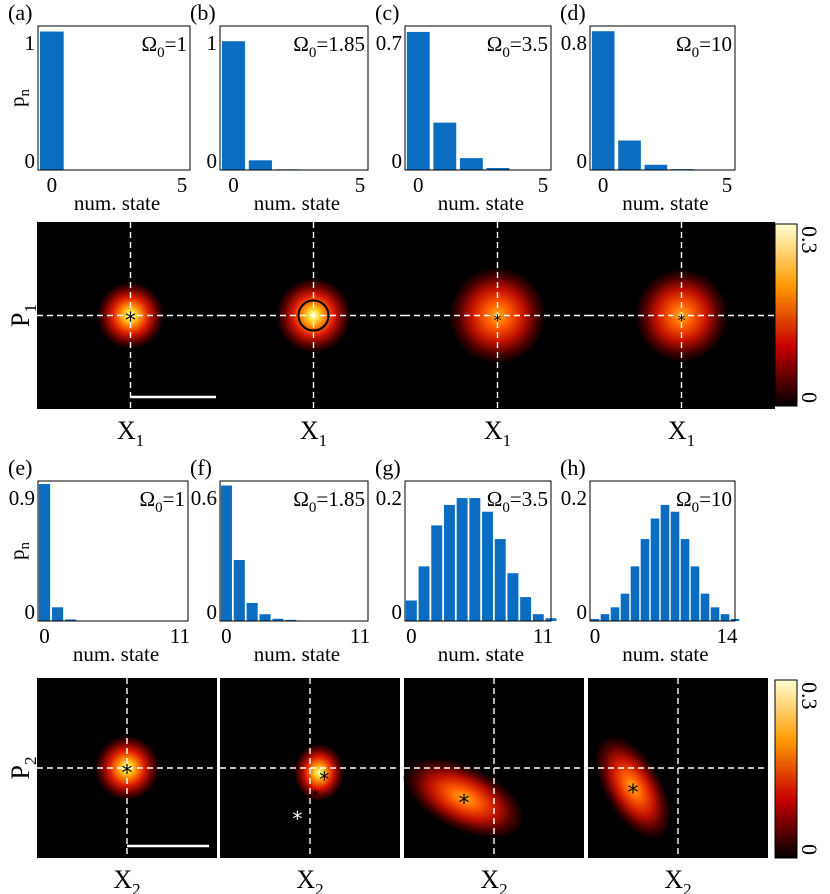  What do you see at coordinates (136, 887) in the screenshot?
I see `map-x-axis-label-sub: 2` at bounding box center [136, 887].